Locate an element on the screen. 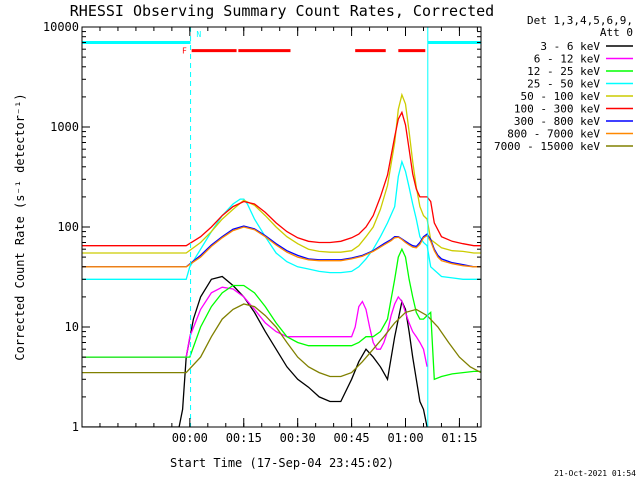  legend-header: Att 0 is located at coordinates (616, 32).